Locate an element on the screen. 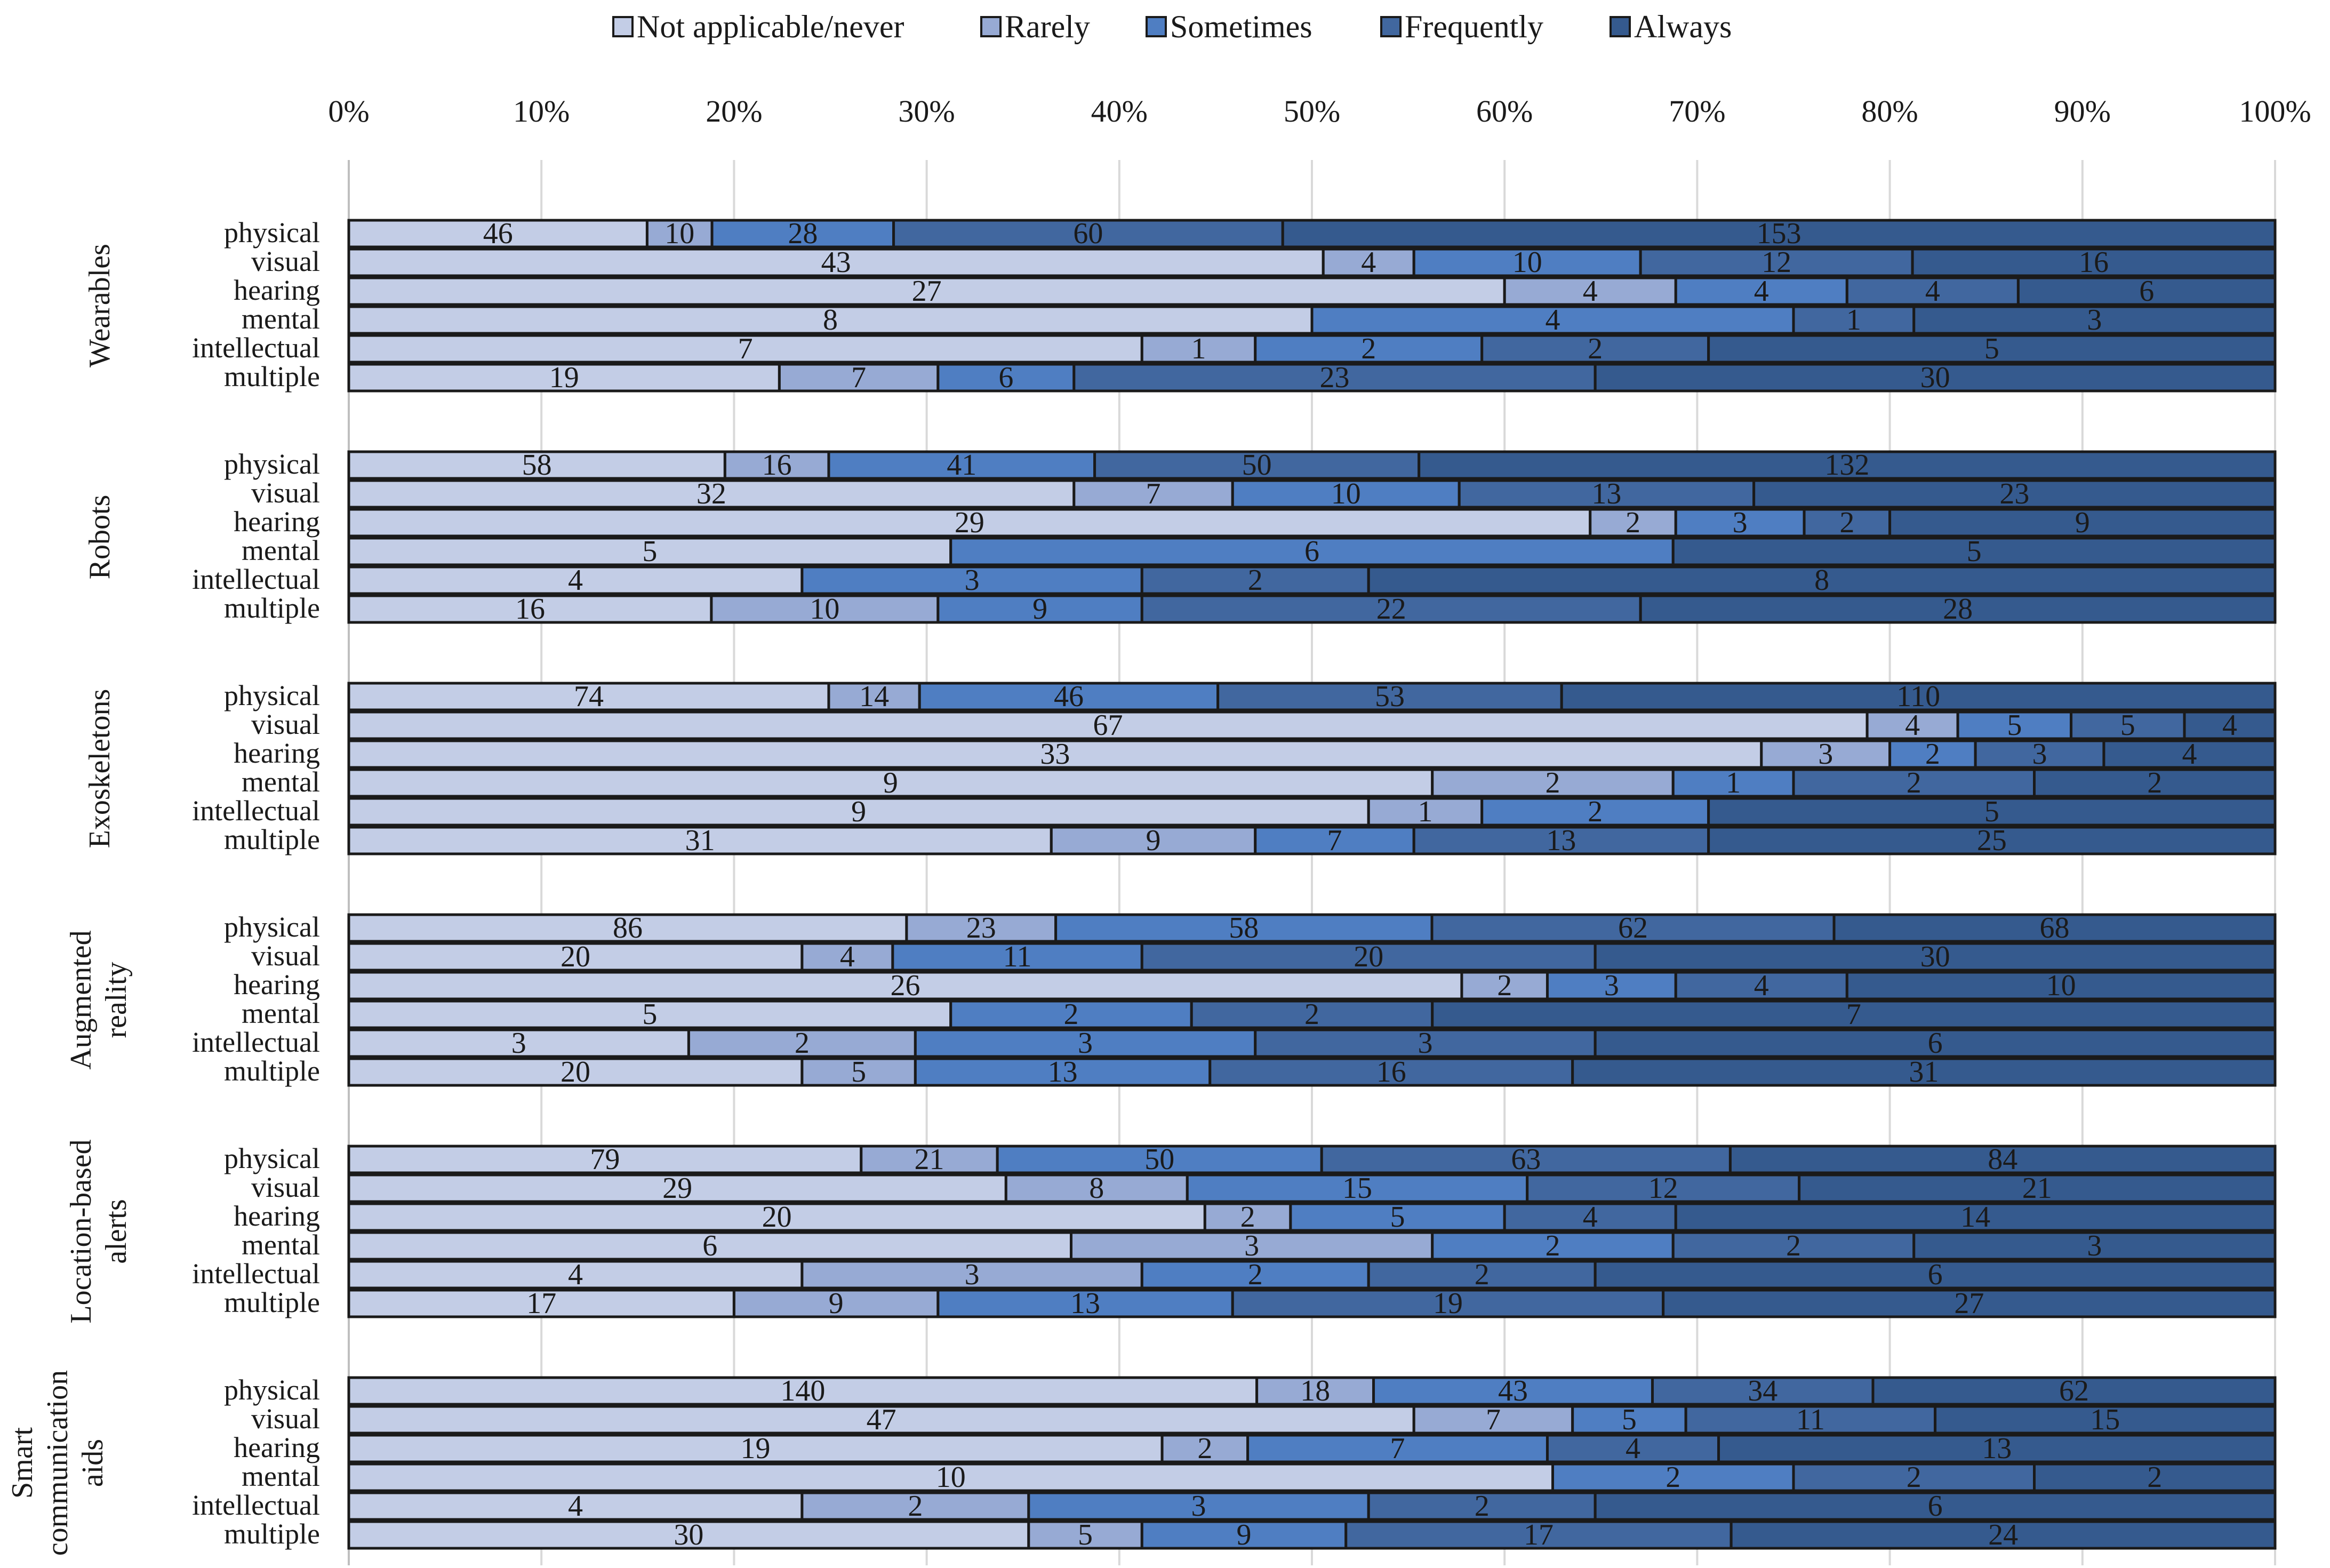  x-tick-label: 10% is located at coordinates (541, 111).